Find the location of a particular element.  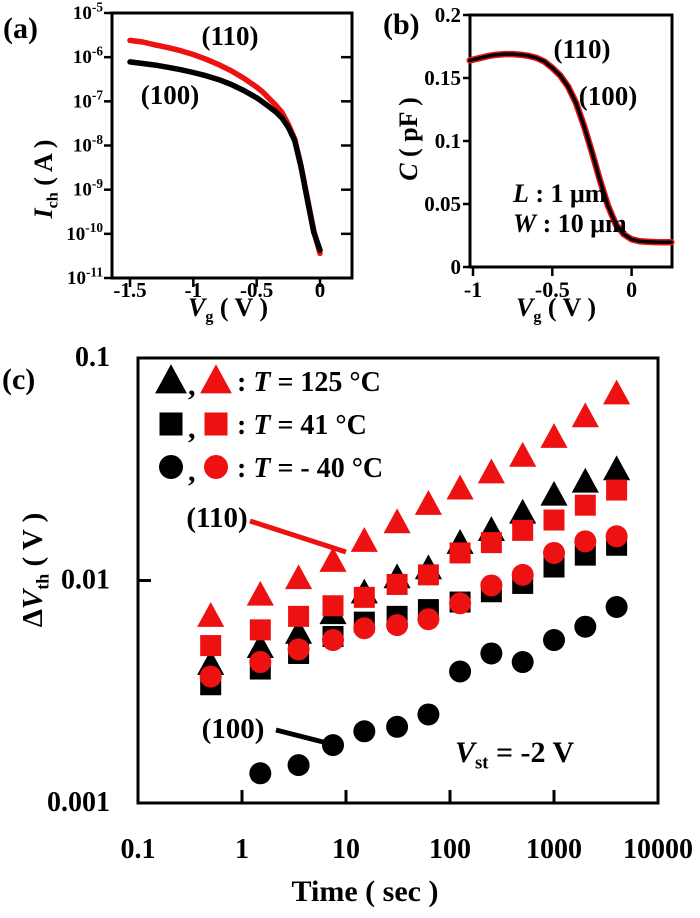

text-run: V is located at coordinates (33, 598).